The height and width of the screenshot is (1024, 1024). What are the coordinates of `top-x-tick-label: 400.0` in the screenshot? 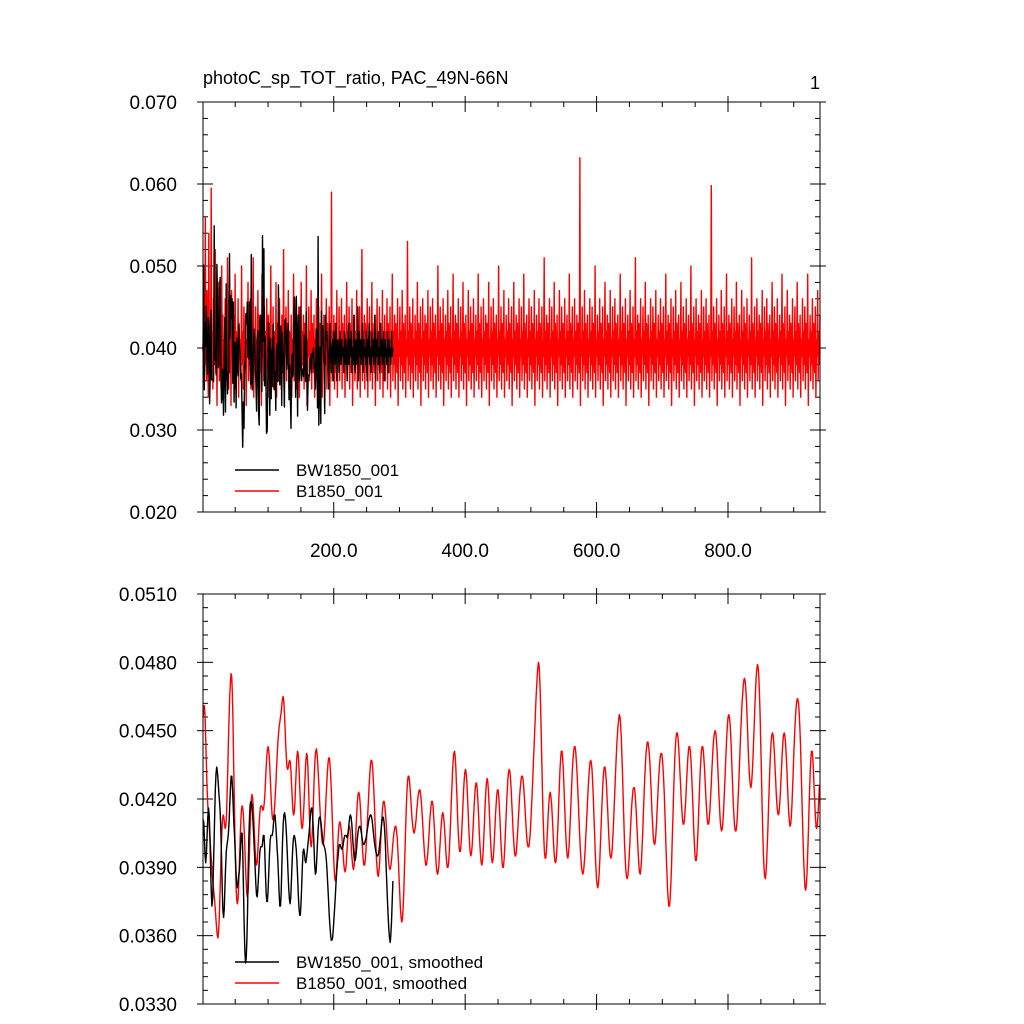 It's located at (465, 551).